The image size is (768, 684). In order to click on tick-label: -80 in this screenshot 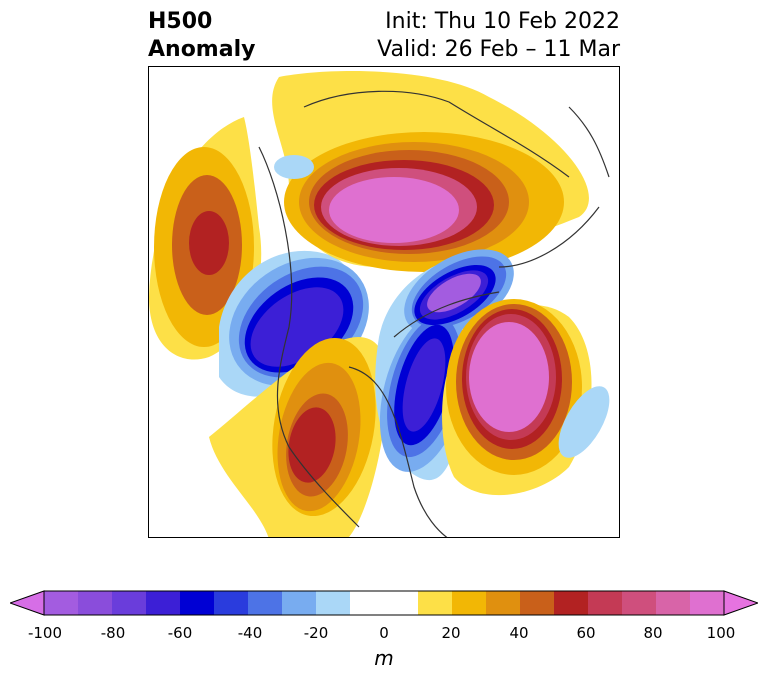, I will do `click(113, 633)`.